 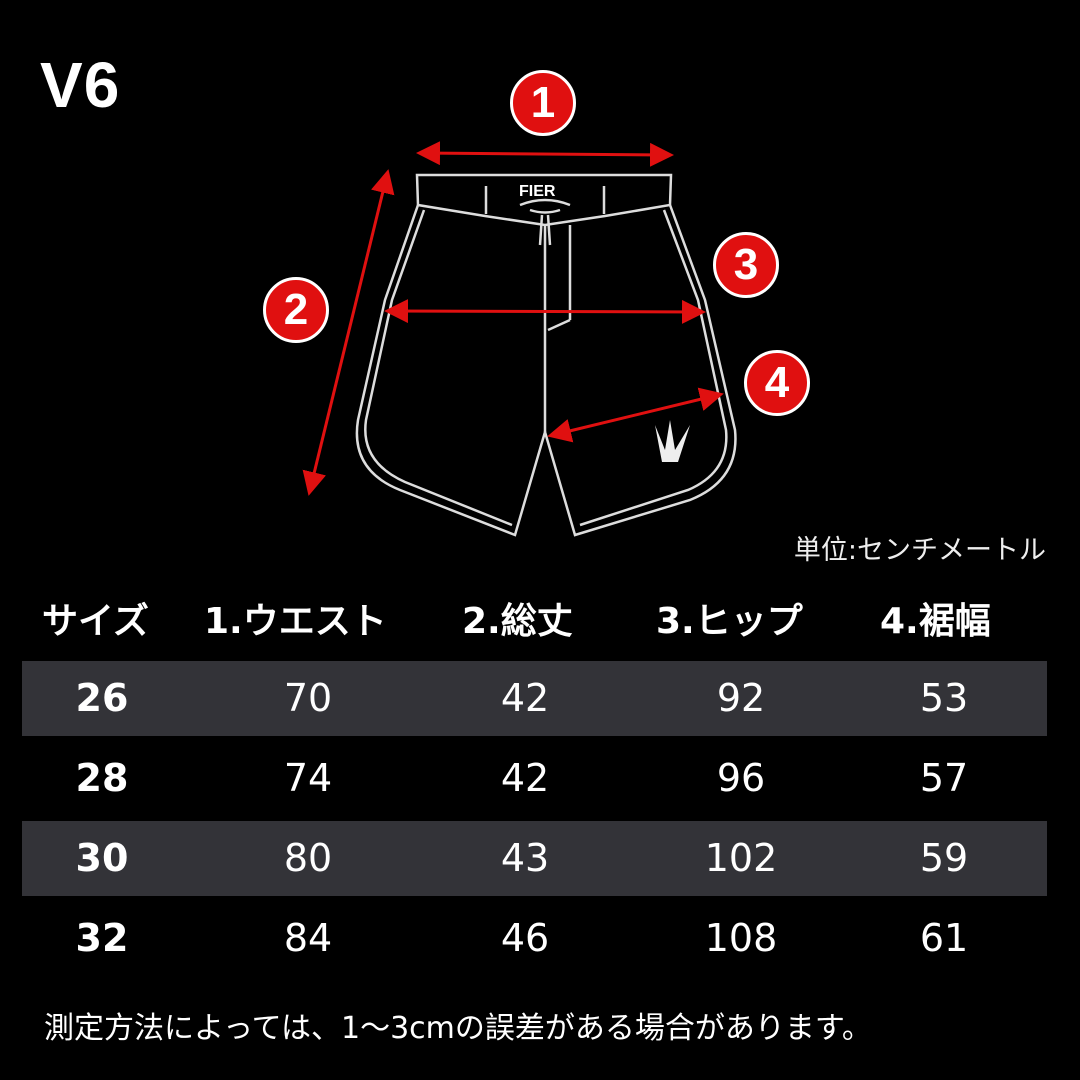 I want to click on table-row: 30 80 43 102 59, so click(x=540, y=858).